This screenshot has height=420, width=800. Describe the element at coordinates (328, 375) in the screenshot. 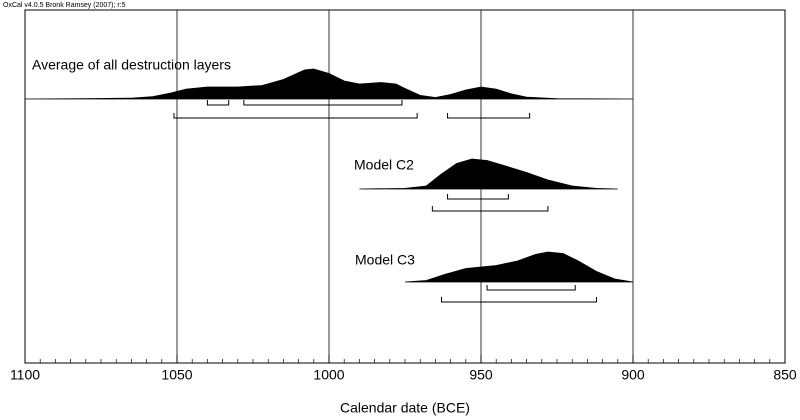

I see `x-tick-label: 1000` at that location.